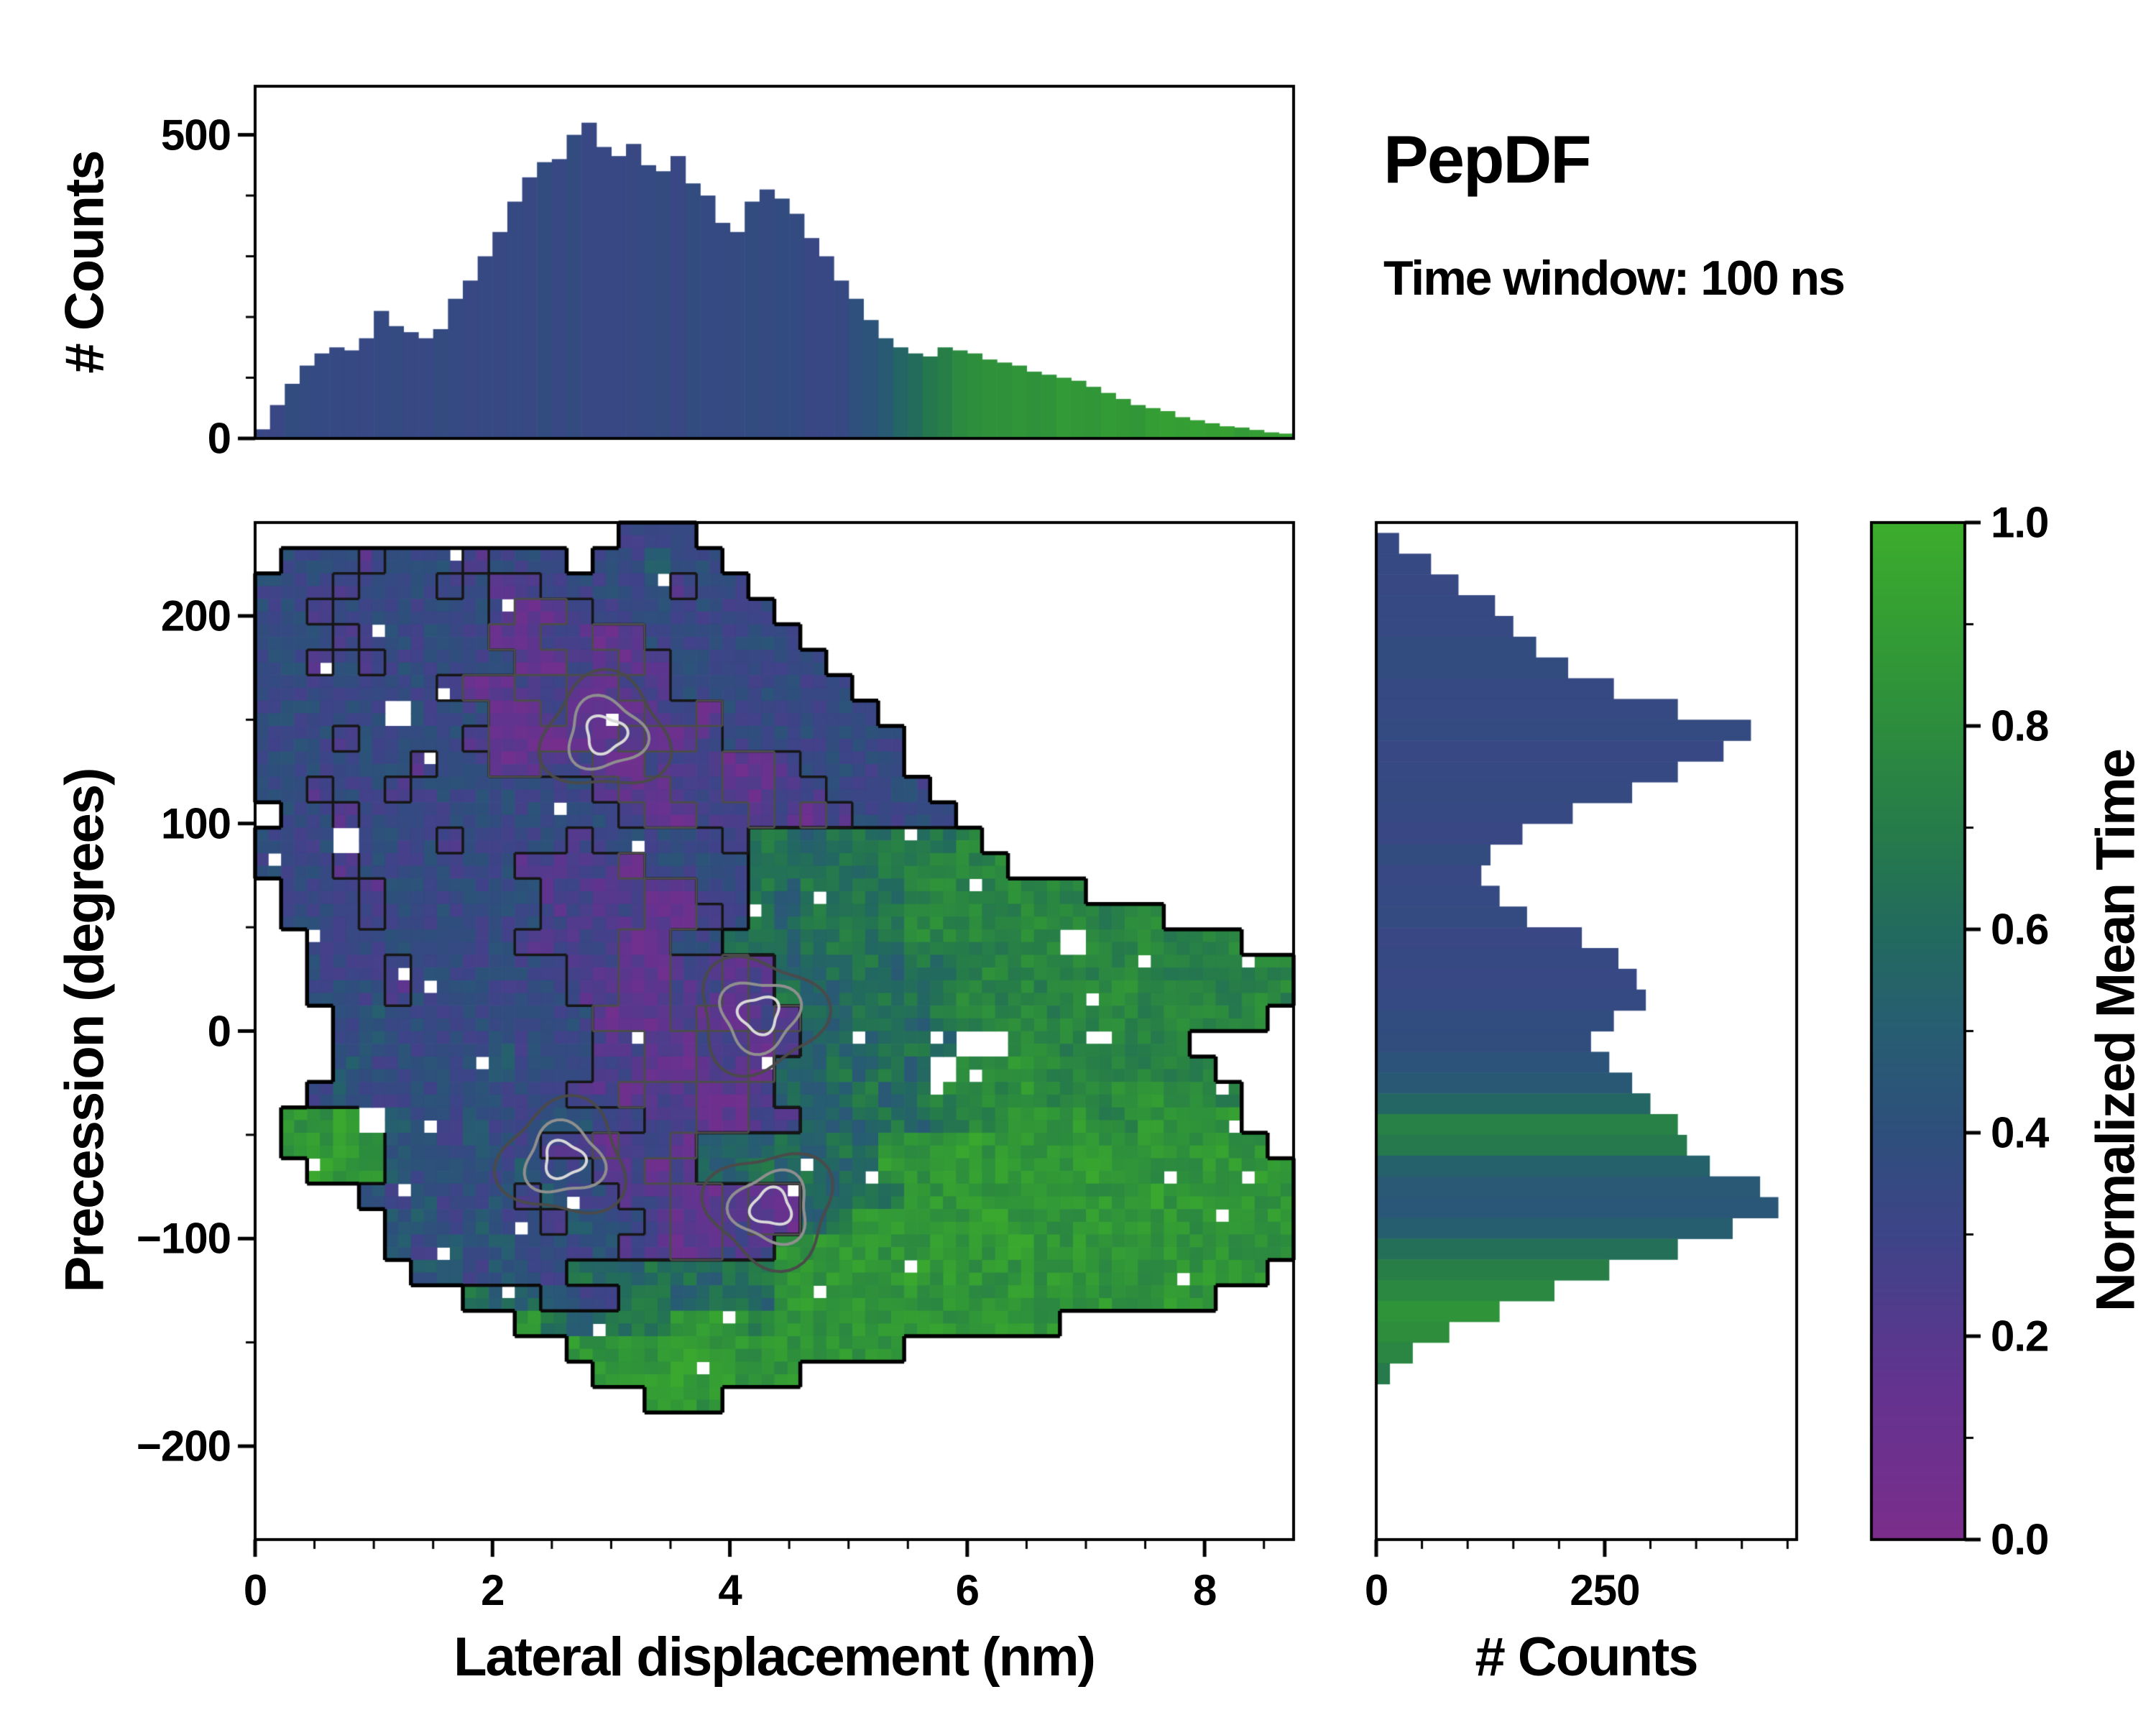 This screenshot has width=2156, height=1725. What do you see at coordinates (1918, 1031) in the screenshot?
I see `colorbar-canvas` at bounding box center [1918, 1031].